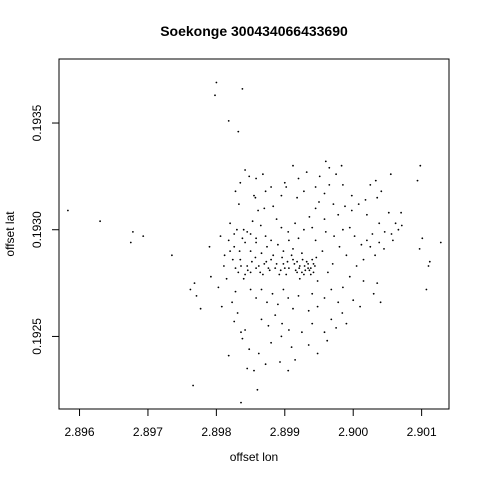 The width and height of the screenshot is (480, 480). I want to click on x-tick-label: 2.896, so click(80, 432).